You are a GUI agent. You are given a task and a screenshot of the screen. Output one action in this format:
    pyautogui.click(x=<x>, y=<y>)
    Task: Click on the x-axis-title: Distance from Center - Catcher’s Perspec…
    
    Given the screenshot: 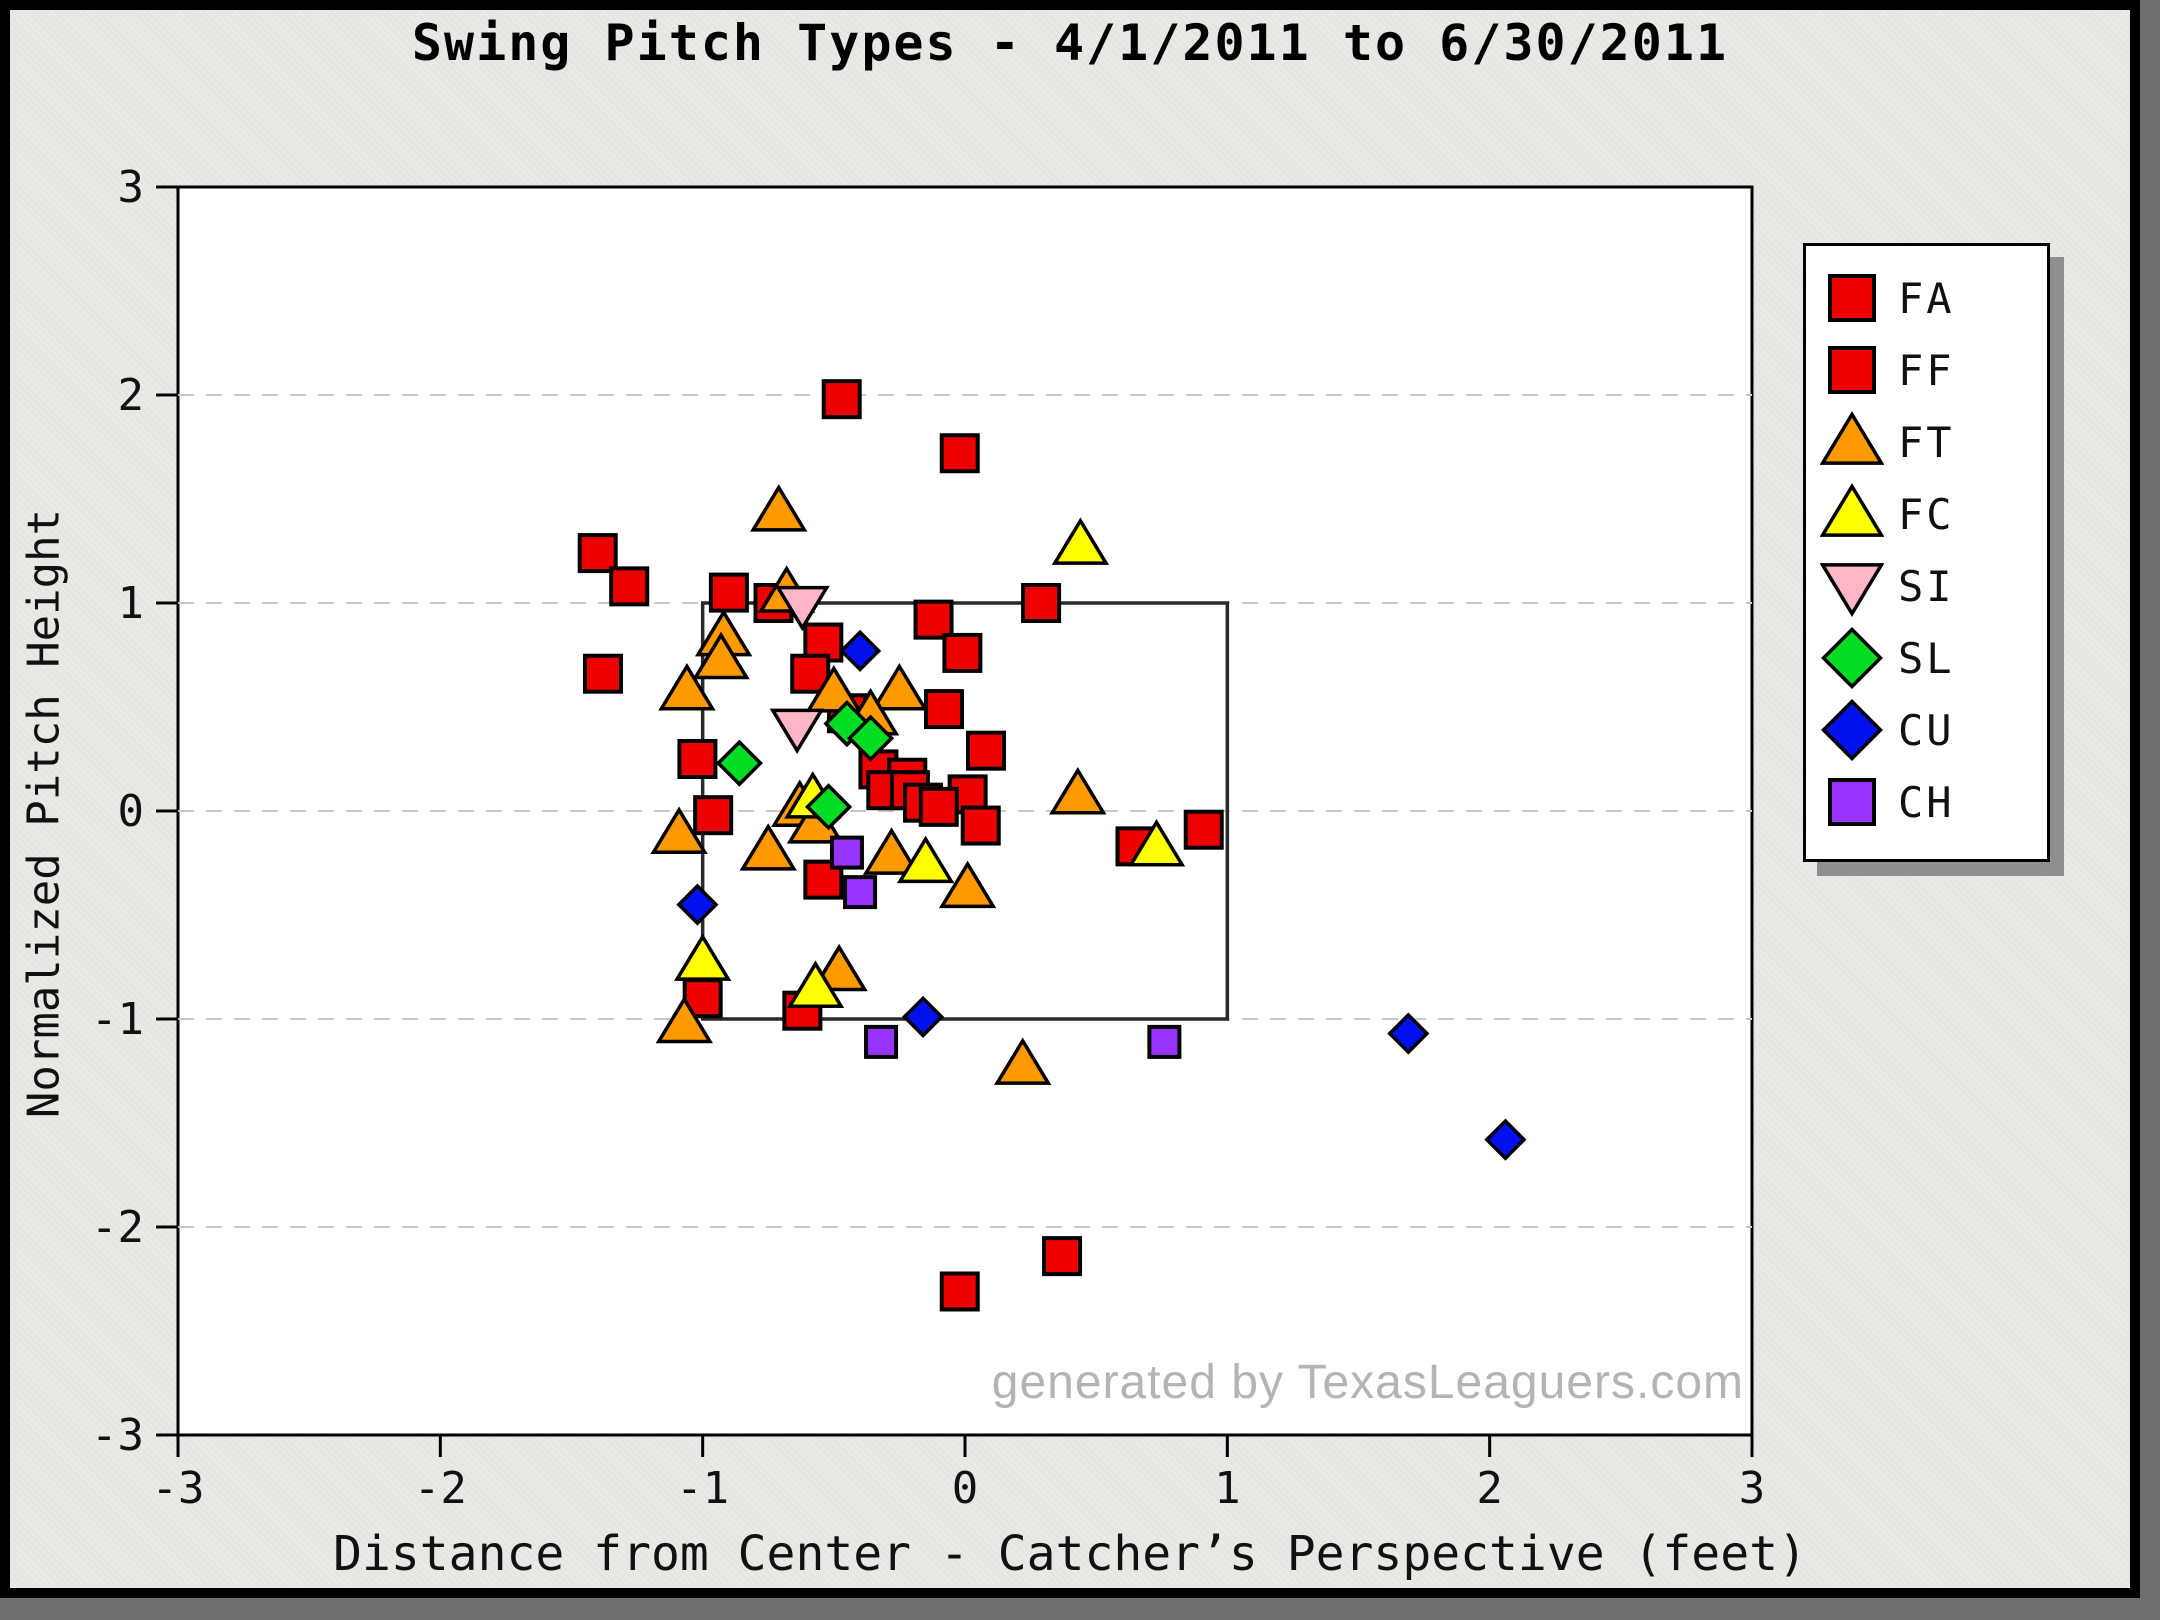 What is the action you would take?
    pyautogui.click(x=1070, y=1554)
    